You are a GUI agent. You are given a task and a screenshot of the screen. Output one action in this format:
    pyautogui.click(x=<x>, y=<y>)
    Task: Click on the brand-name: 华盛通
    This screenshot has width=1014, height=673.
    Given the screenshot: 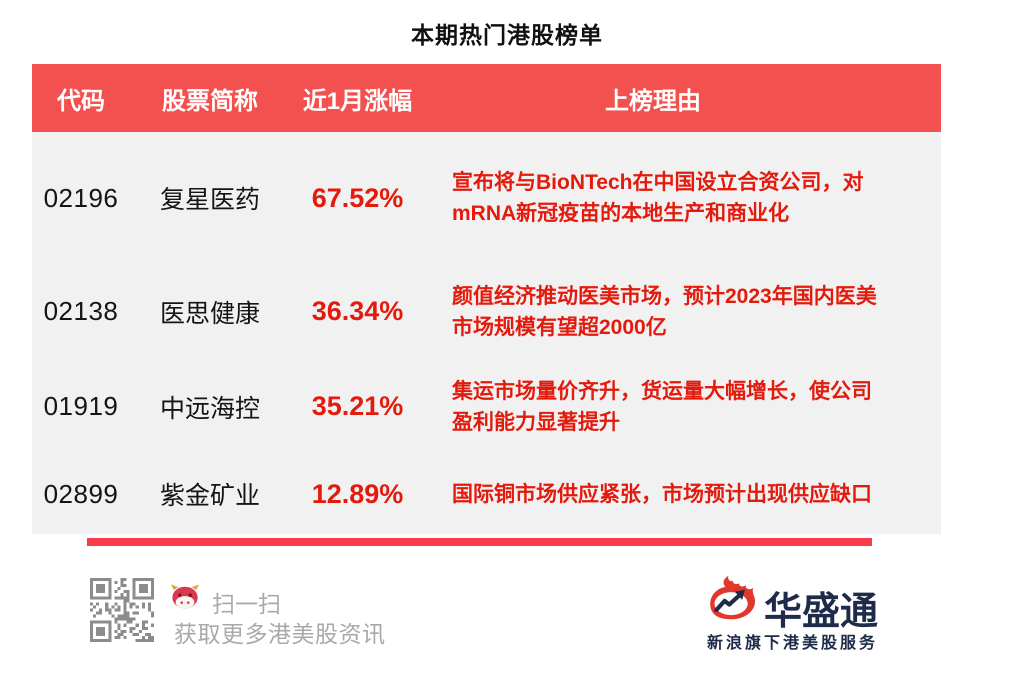 What is the action you would take?
    pyautogui.click(x=821, y=612)
    